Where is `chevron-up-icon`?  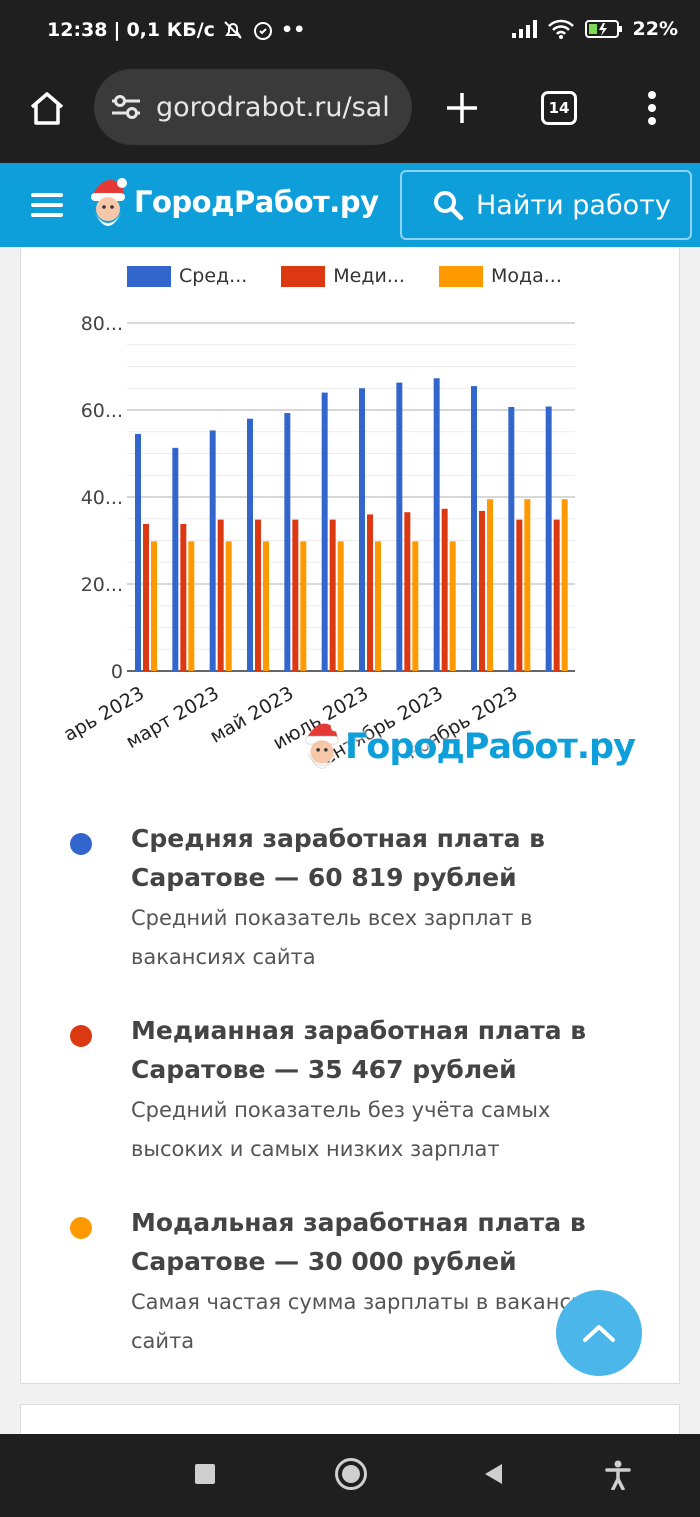
chevron-up-icon is located at coordinates (599, 1333).